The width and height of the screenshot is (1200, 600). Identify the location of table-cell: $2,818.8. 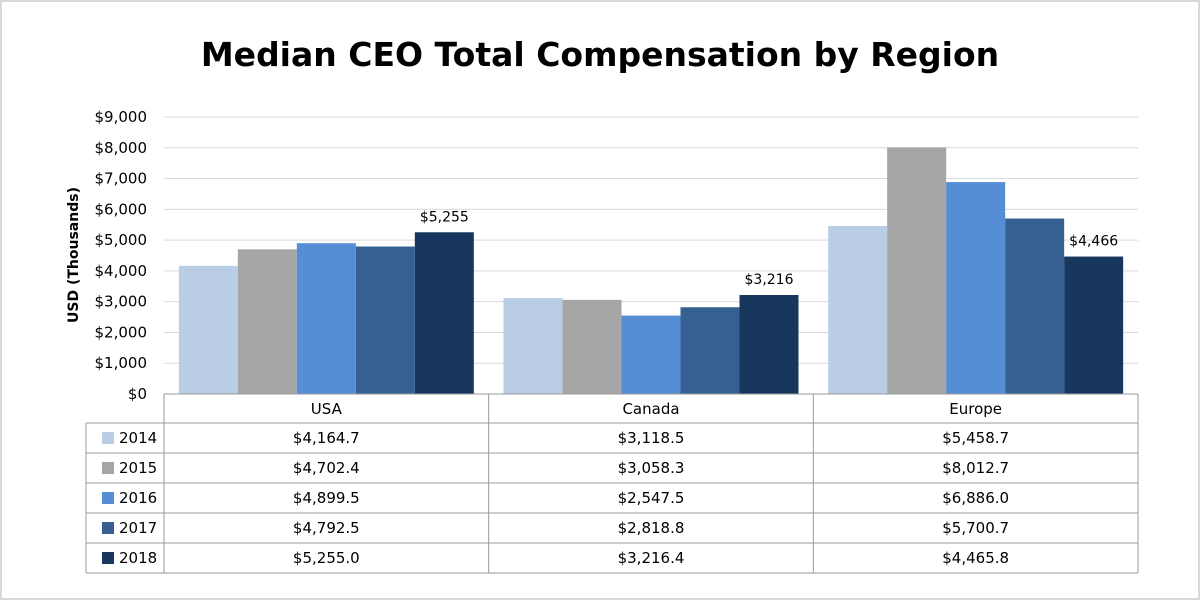
(651, 528).